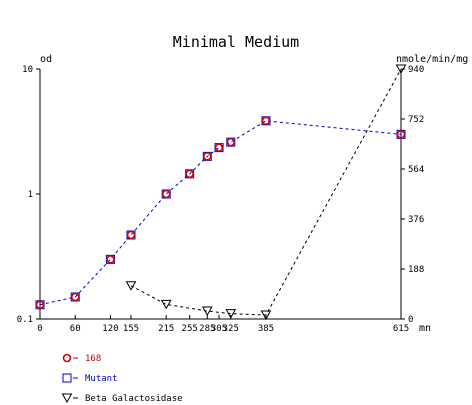  I want to click on x-tick-label: 155, so click(131, 329).